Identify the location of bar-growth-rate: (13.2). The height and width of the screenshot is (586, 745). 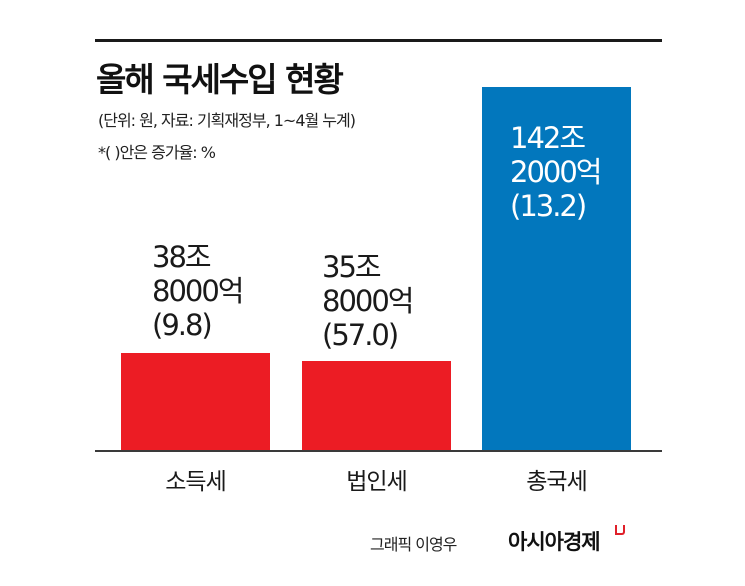
(548, 206).